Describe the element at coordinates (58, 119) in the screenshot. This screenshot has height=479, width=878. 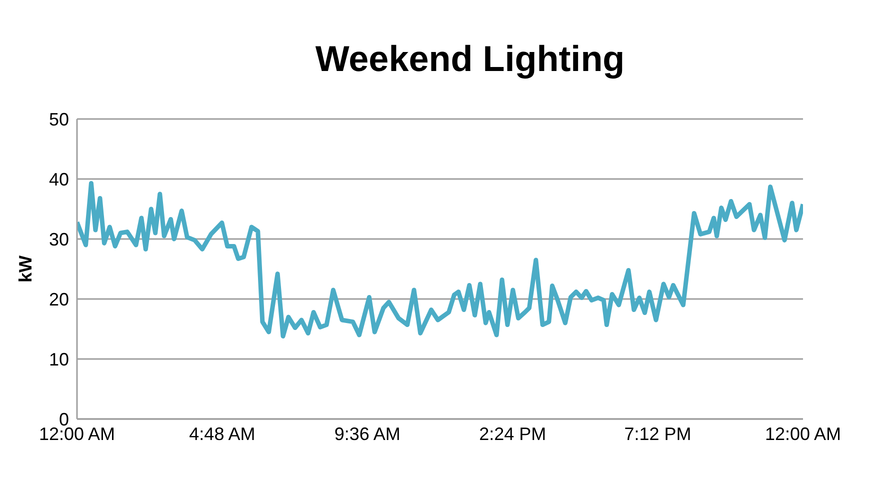
I see `y-tick-label: 50` at that location.